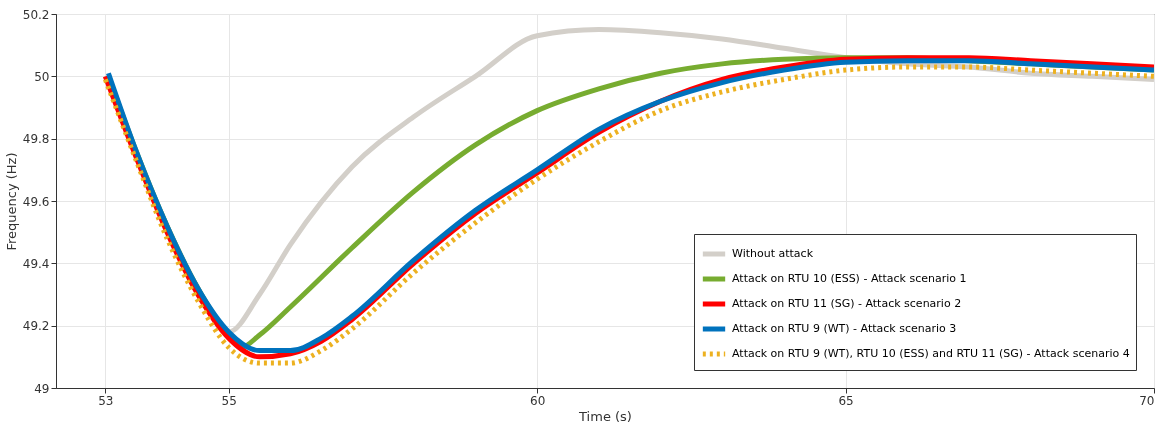 The image size is (1163, 428). I want to click on y-tick-label: 49.8, so click(36, 139).